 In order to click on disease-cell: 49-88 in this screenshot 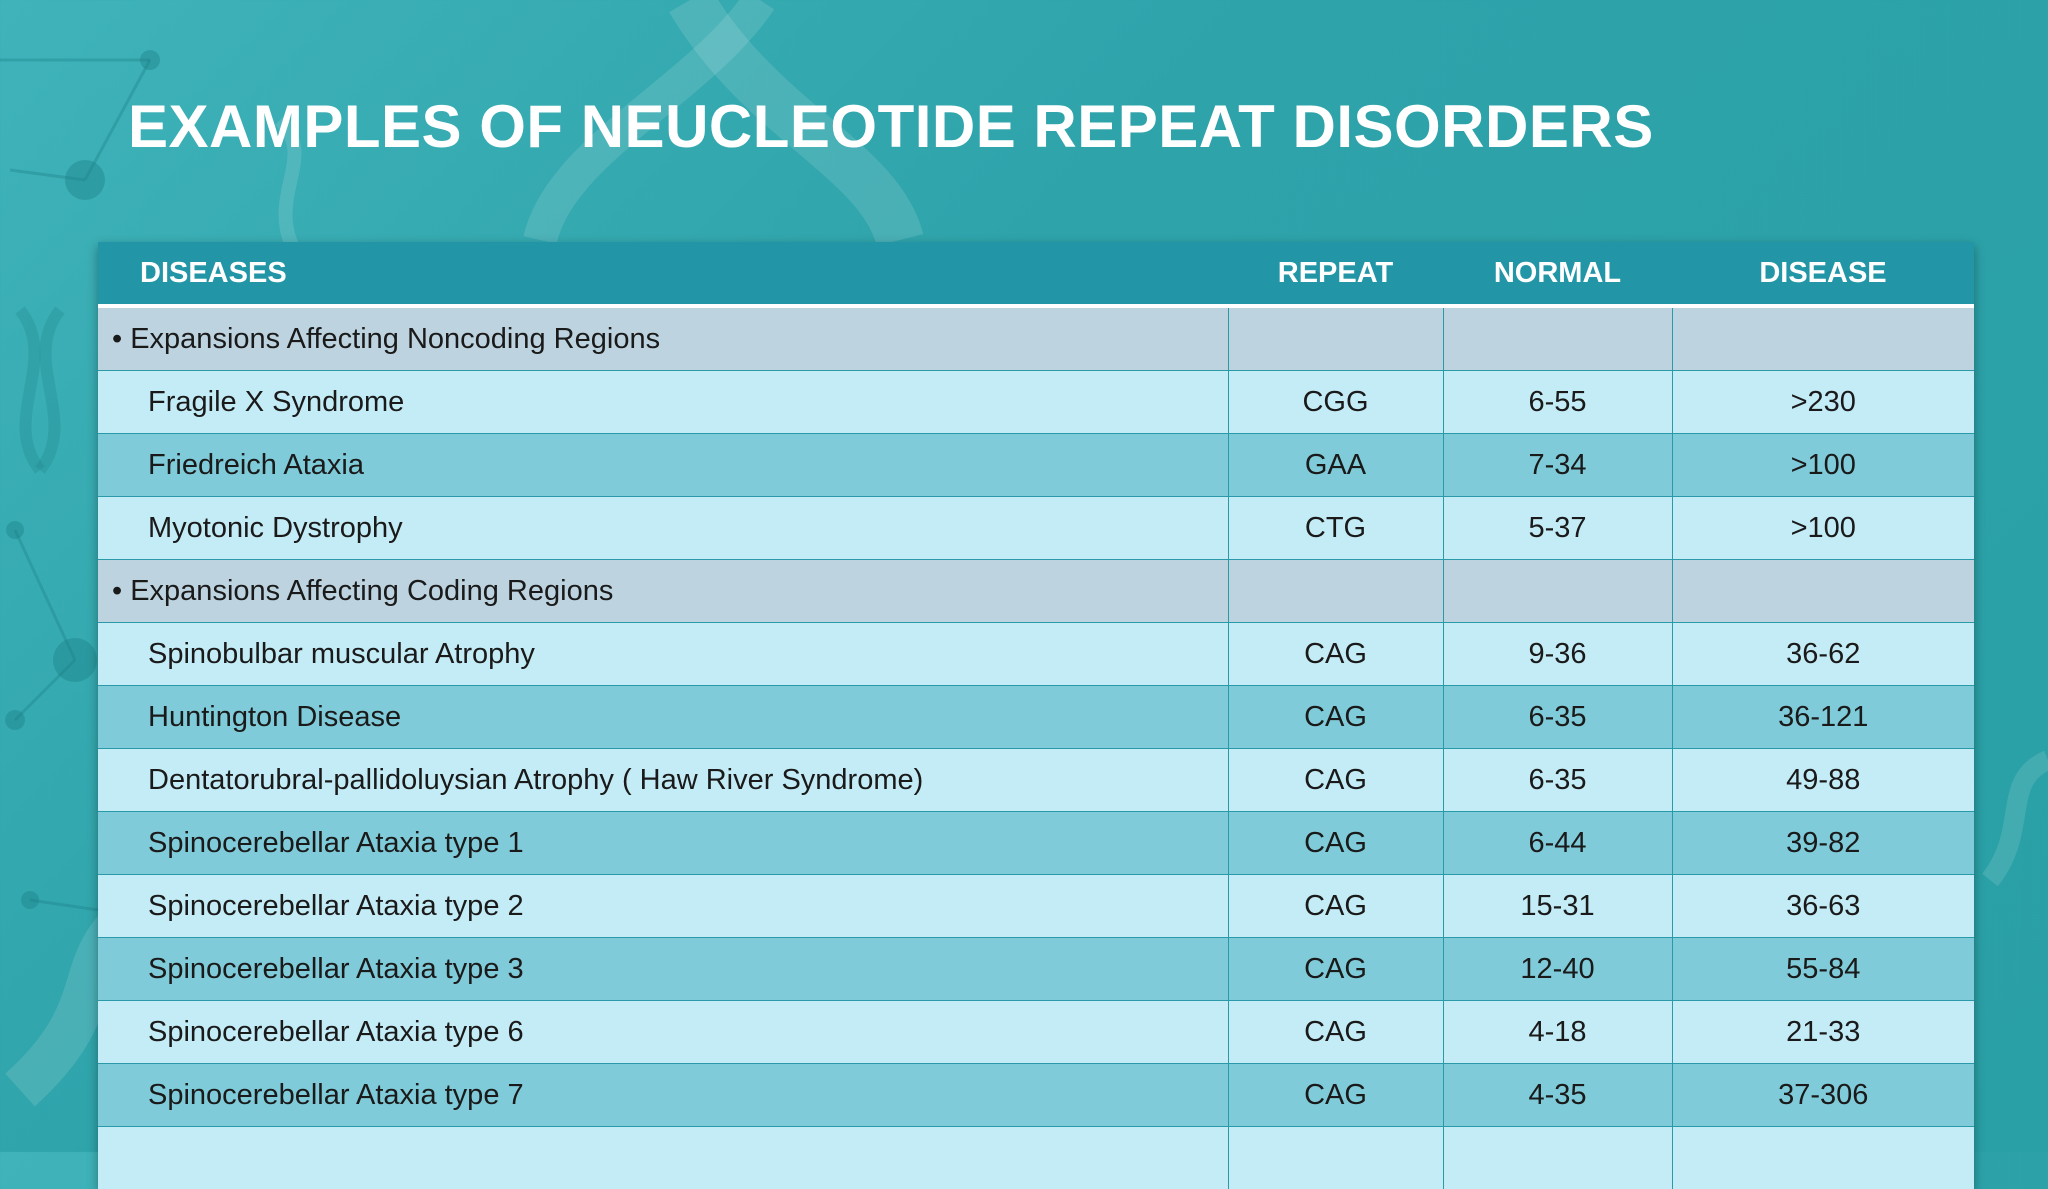, I will do `click(1823, 780)`.